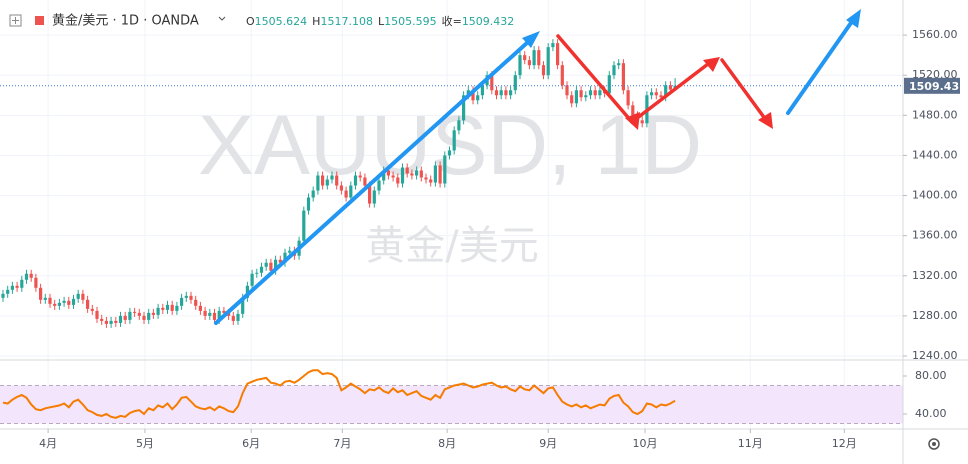 Image resolution: width=968 pixels, height=464 pixels. Describe the element at coordinates (48, 443) in the screenshot. I see `x-tick-label: 4月` at that location.